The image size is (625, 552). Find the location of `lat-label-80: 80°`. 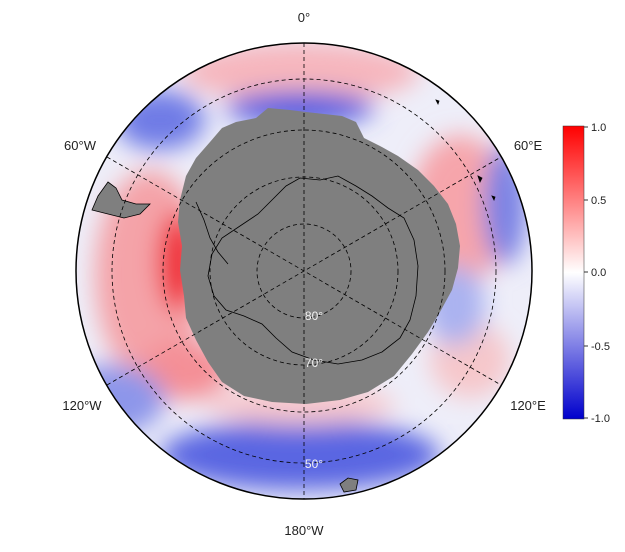

lat-label-80: 80° is located at coordinates (314, 316).